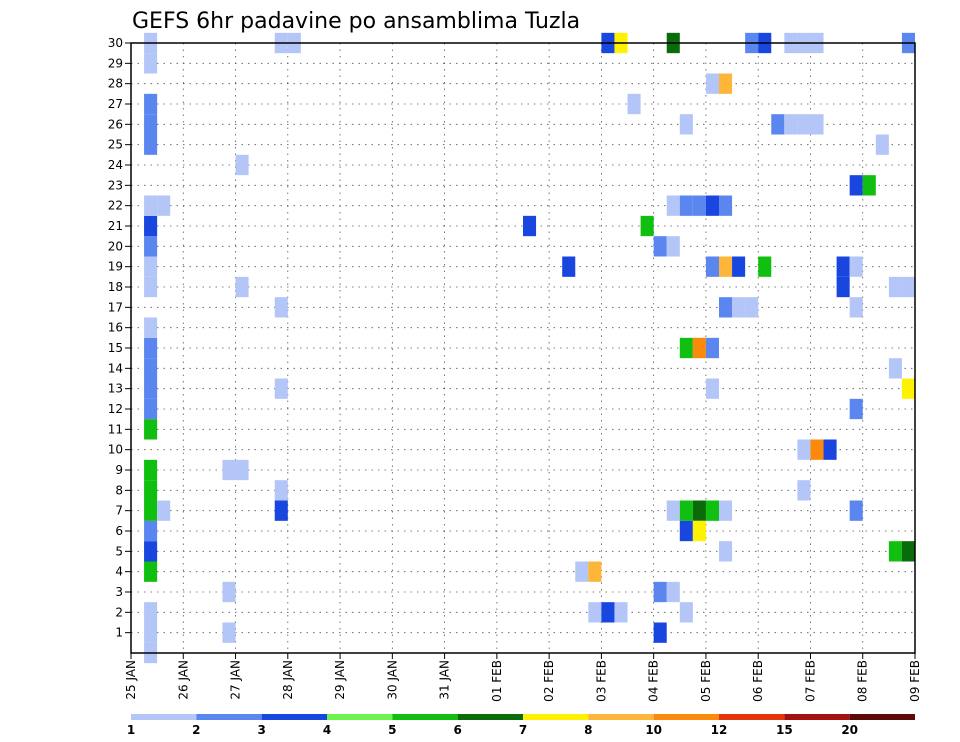 The width and height of the screenshot is (960, 742). I want to click on y-tick-label: 21, so click(115, 226).